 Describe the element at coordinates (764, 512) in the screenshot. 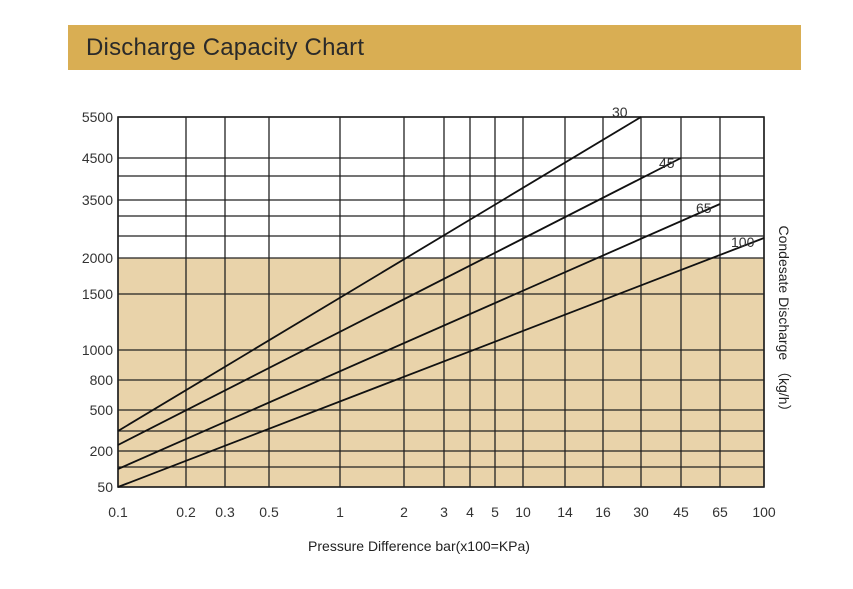

I see `x-tick-label: 100` at that location.